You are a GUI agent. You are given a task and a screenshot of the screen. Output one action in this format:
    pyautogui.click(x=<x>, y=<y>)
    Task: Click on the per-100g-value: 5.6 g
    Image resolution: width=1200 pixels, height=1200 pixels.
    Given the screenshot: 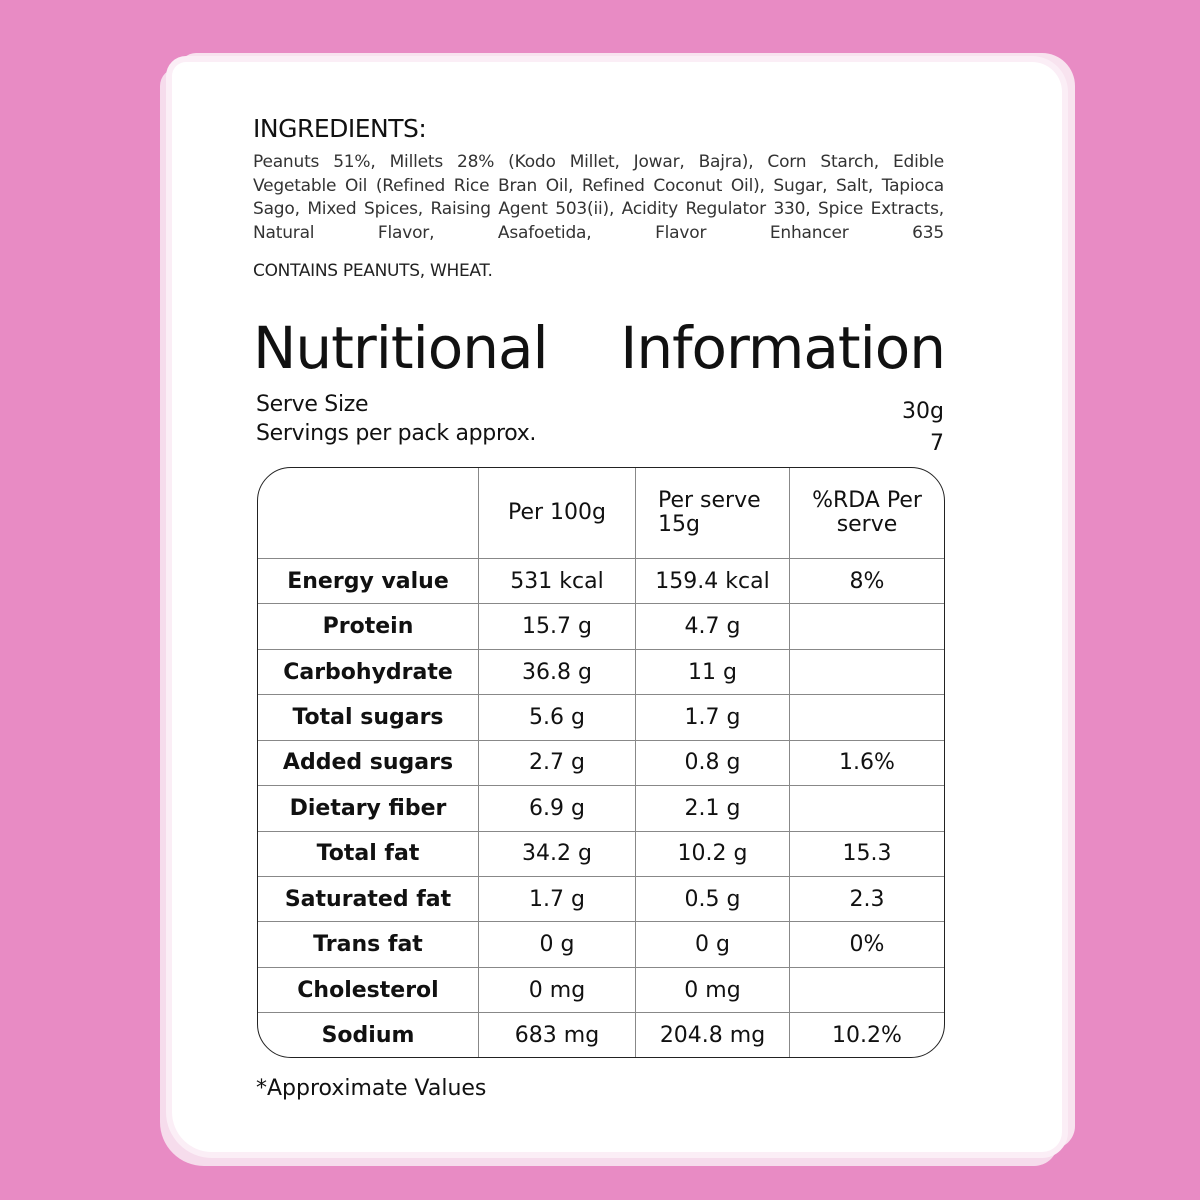 What is the action you would take?
    pyautogui.click(x=557, y=718)
    